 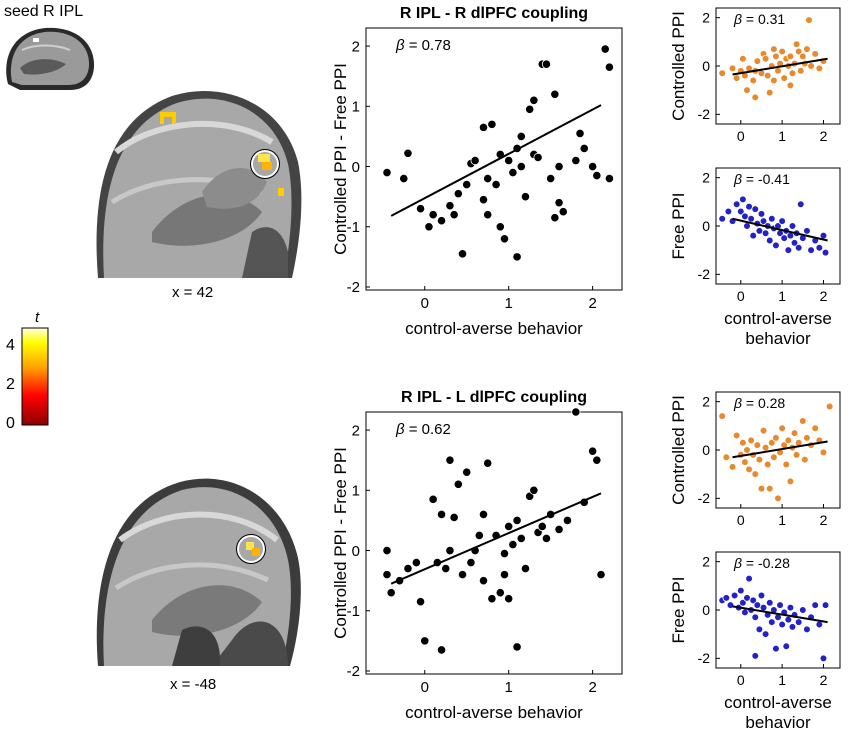 I want to click on chart-bottom-controlled: 0 1 2 -2 0 2 Controlled PPI β = 0.28, so click(x=755, y=459).